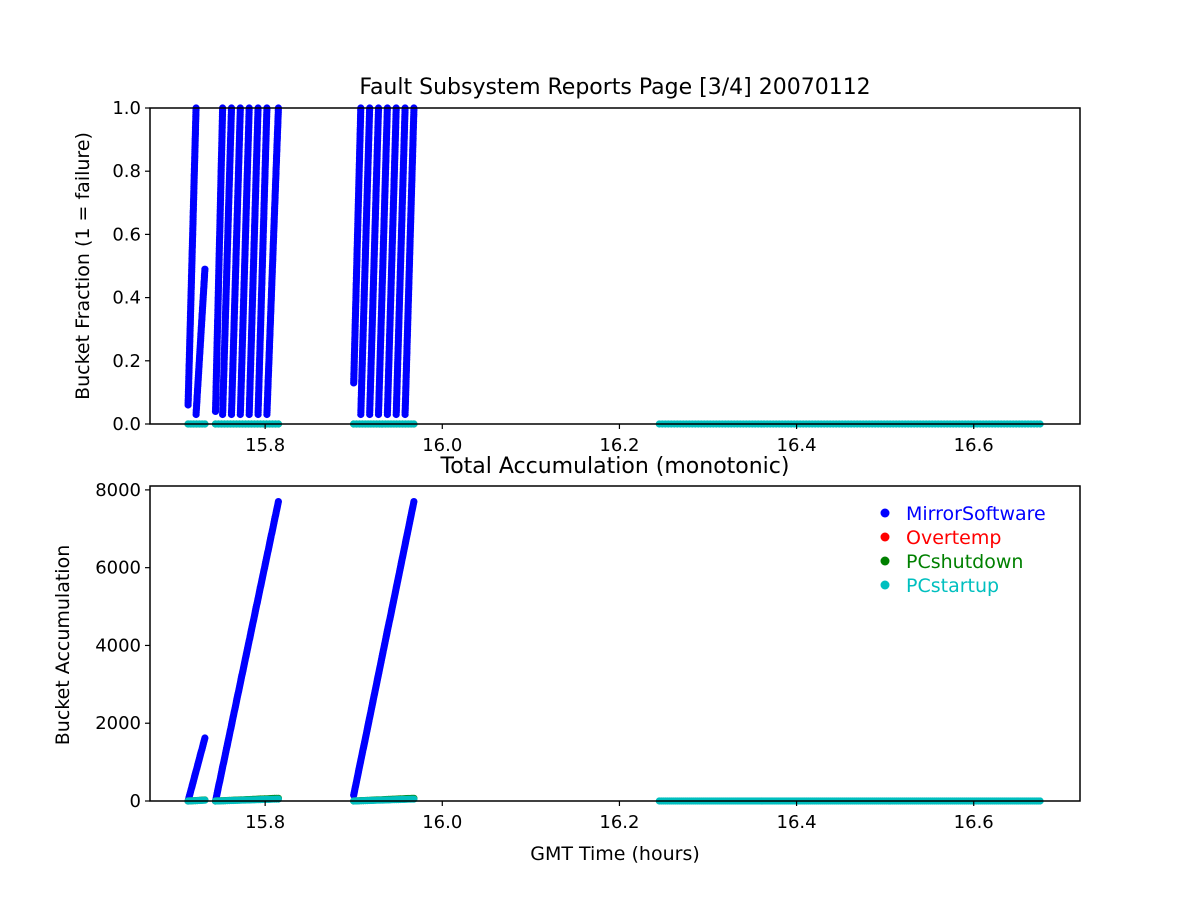 The width and height of the screenshot is (1200, 900). I want to click on y-tick-label: 0, so click(135, 801).